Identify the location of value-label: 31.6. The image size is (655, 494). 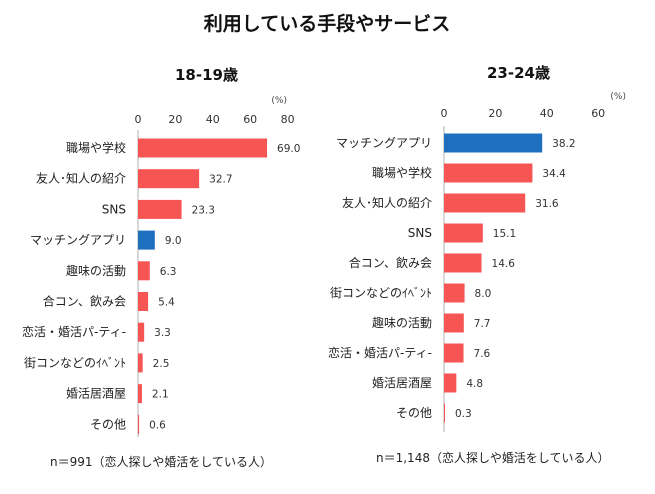
(547, 204).